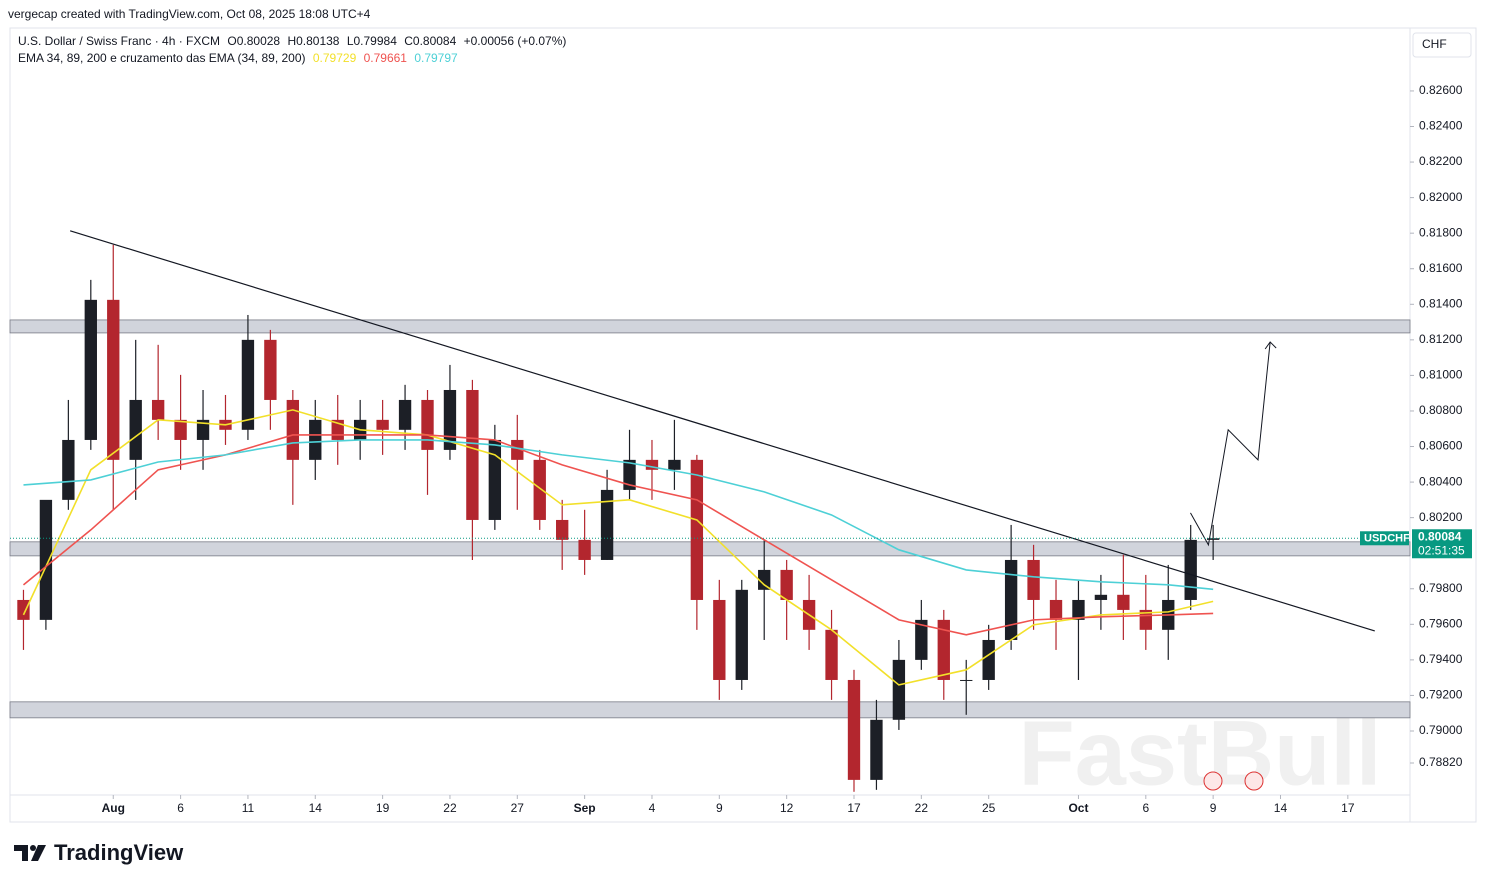 This screenshot has height=883, width=1486. Describe the element at coordinates (1441, 90) in the screenshot. I see `y-tick-label: 0.82600` at that location.